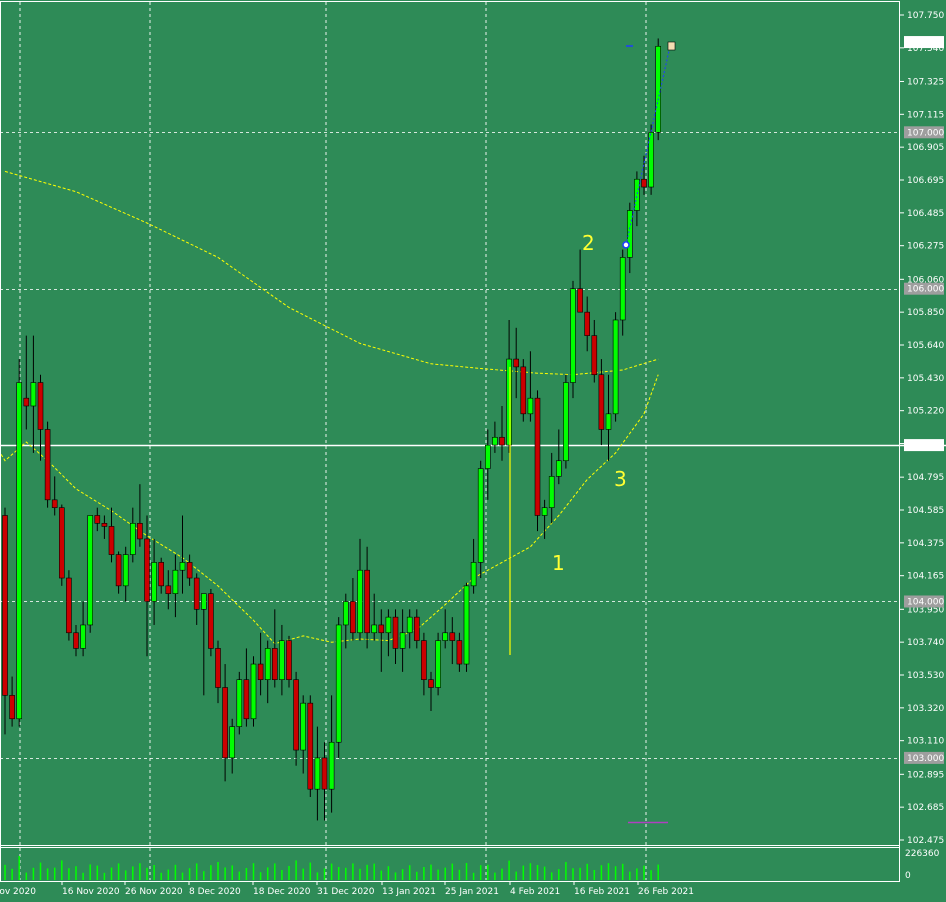  What do you see at coordinates (925, 775) in the screenshot?
I see `y-tick-label: 102.895` at bounding box center [925, 775].